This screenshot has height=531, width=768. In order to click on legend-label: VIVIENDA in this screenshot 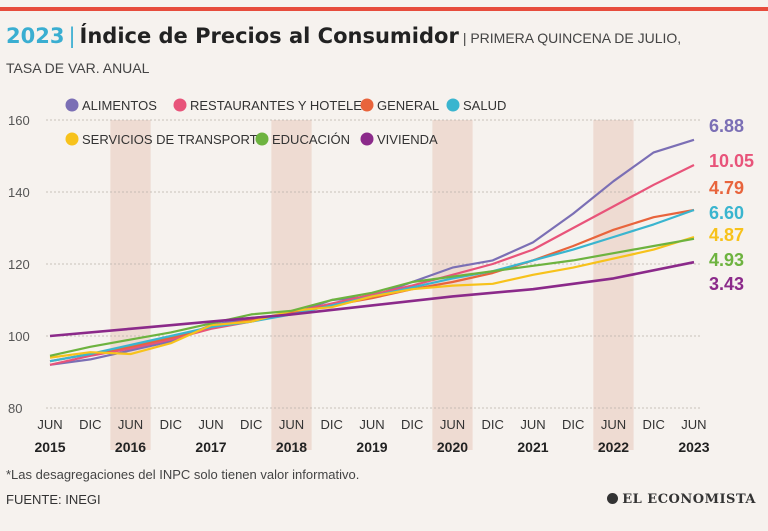, I will do `click(407, 139)`.